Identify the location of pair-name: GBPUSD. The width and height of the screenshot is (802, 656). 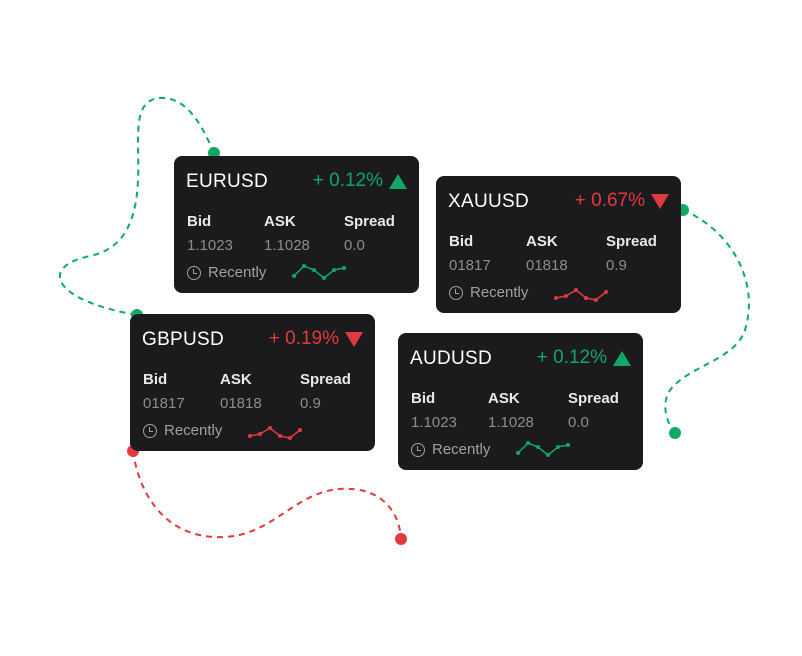
(183, 339).